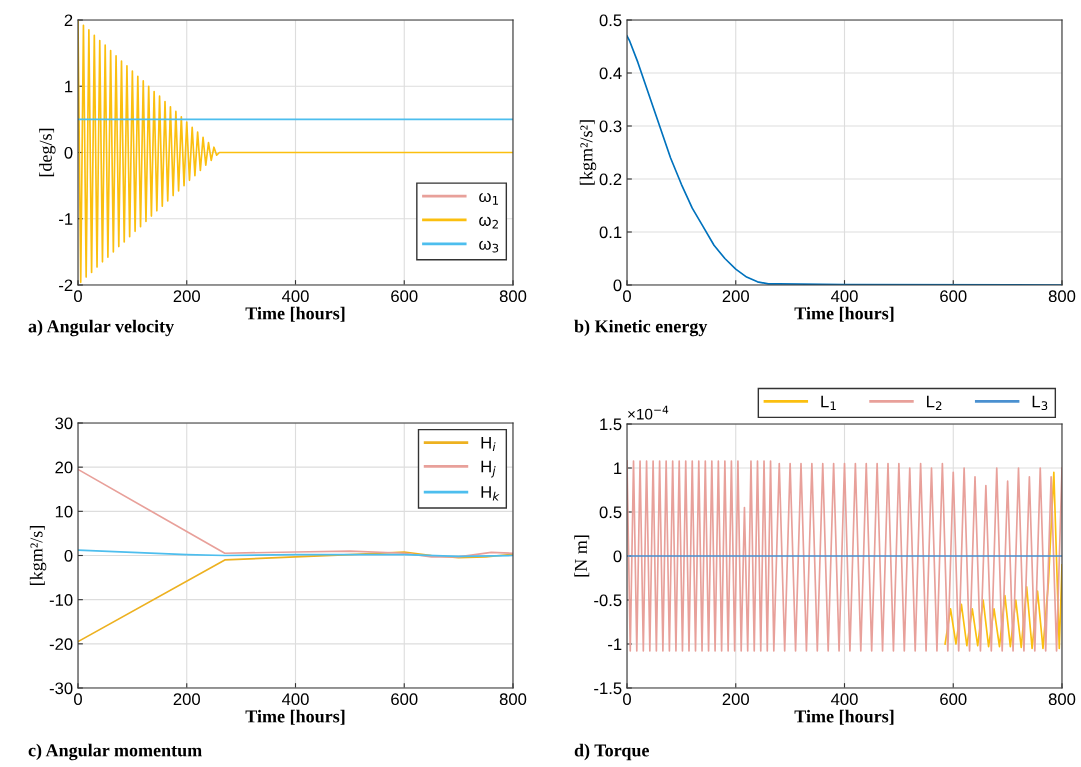 This screenshot has width=1081, height=767. What do you see at coordinates (611, 752) in the screenshot?
I see `text: d) Torque` at bounding box center [611, 752].